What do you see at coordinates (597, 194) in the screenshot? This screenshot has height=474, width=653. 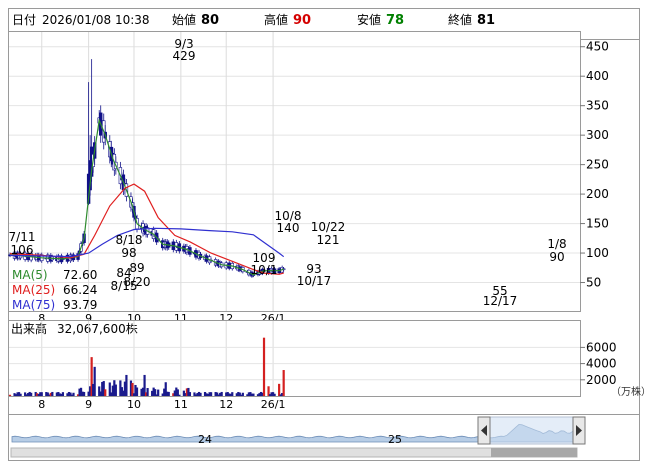 I see `price-y-tick-label: 200` at bounding box center [597, 194].